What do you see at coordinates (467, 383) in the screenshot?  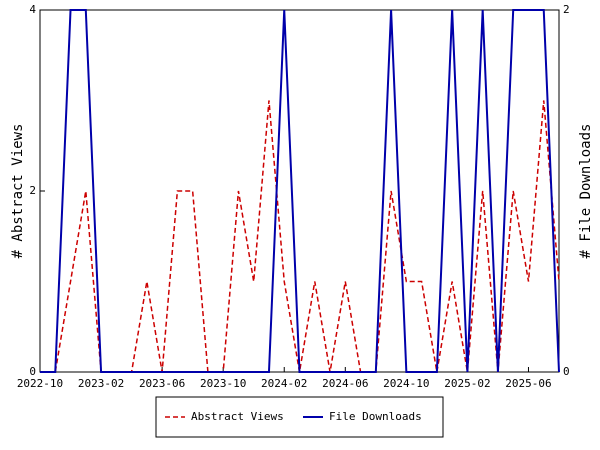 I see `x-tick-label: 2025-02` at bounding box center [467, 383].